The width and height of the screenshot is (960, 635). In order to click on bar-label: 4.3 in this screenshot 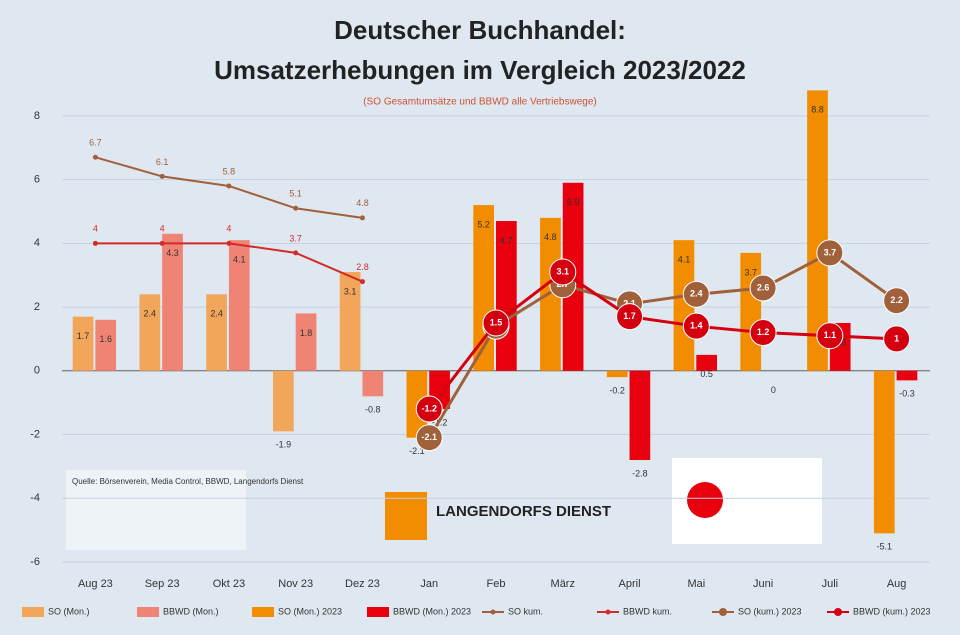, I will do `click(172, 253)`.